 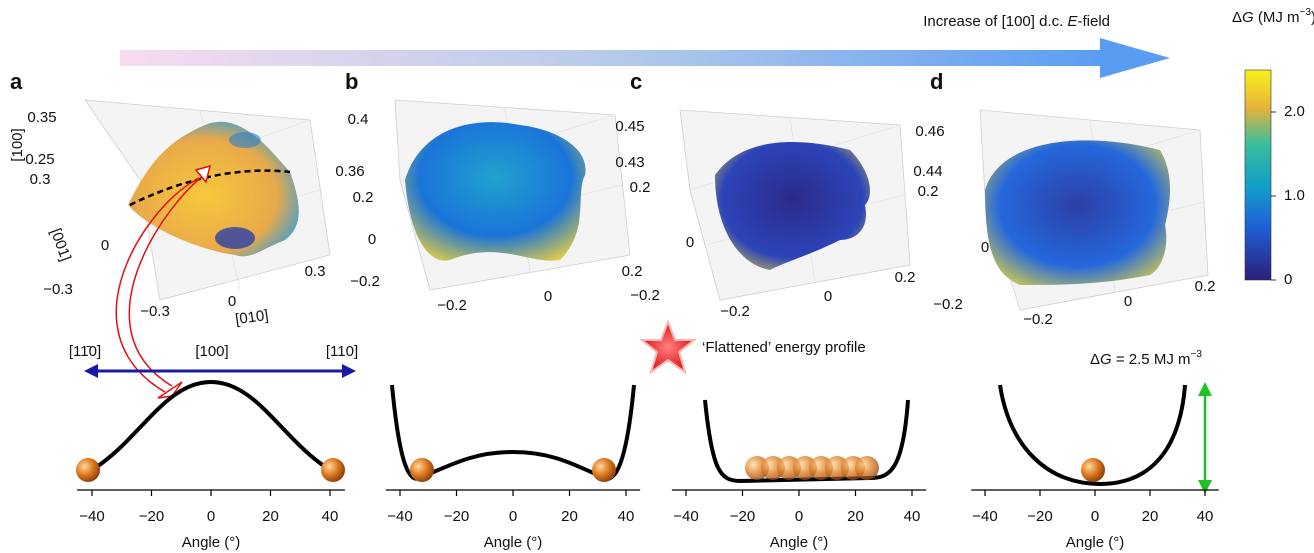 I want to click on panel-label: a, so click(x=16, y=81).